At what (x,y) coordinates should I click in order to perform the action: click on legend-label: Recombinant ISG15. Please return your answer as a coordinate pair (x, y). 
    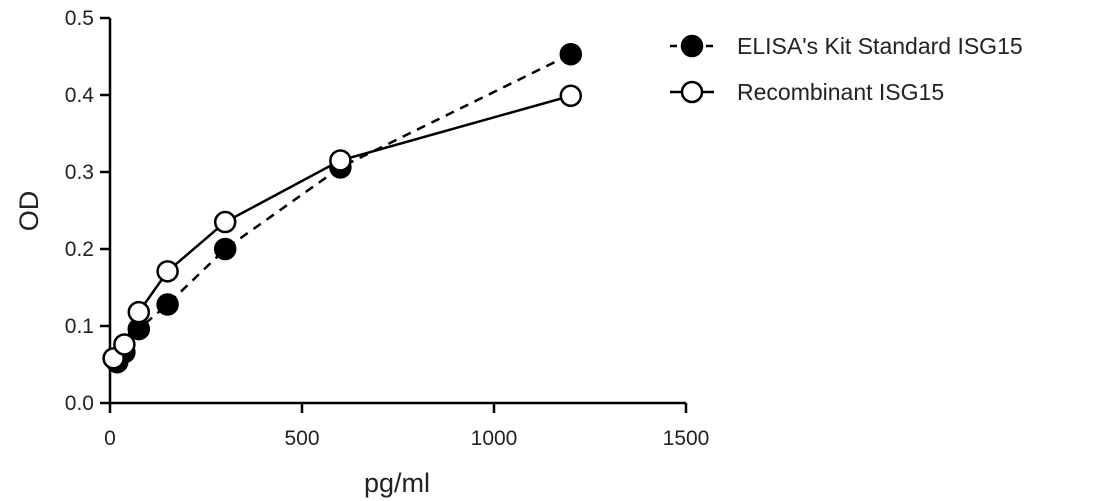
    Looking at the image, I should click on (840, 92).